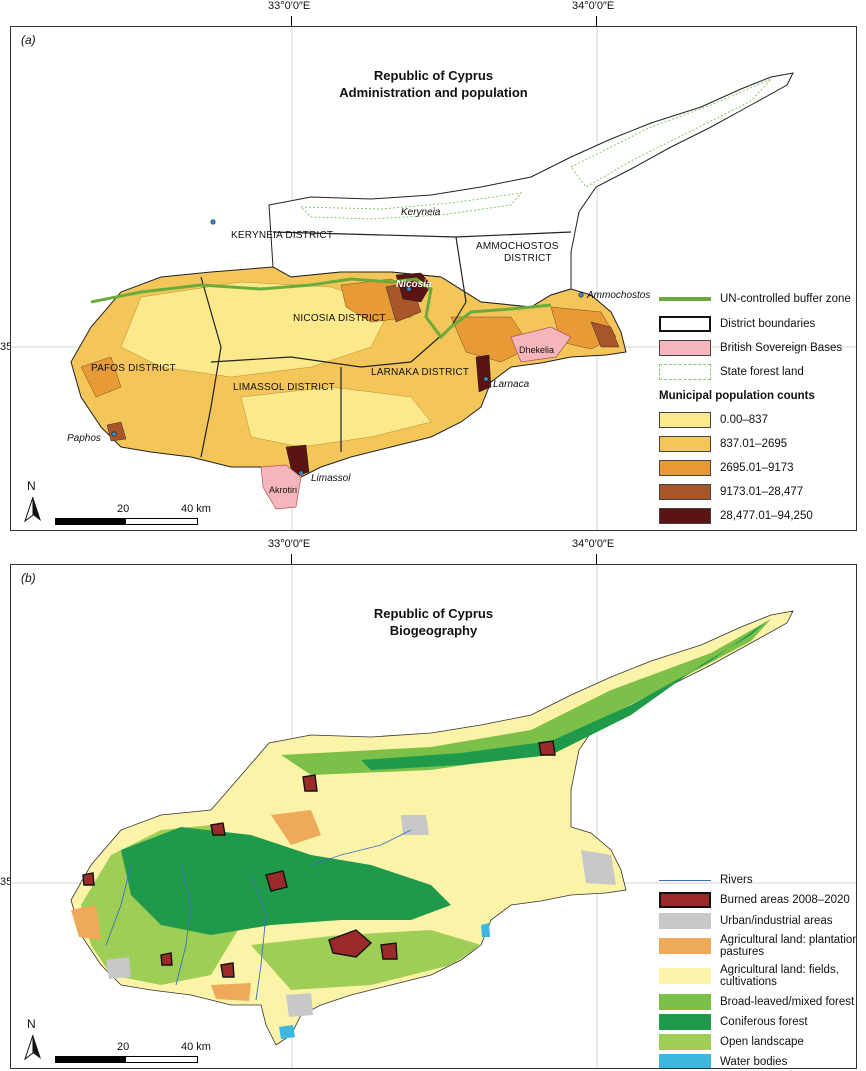 This screenshot has width=866, height=1071. Describe the element at coordinates (779, 970) in the screenshot. I see `legend-label-line1: Agricultural land: fields,` at that location.